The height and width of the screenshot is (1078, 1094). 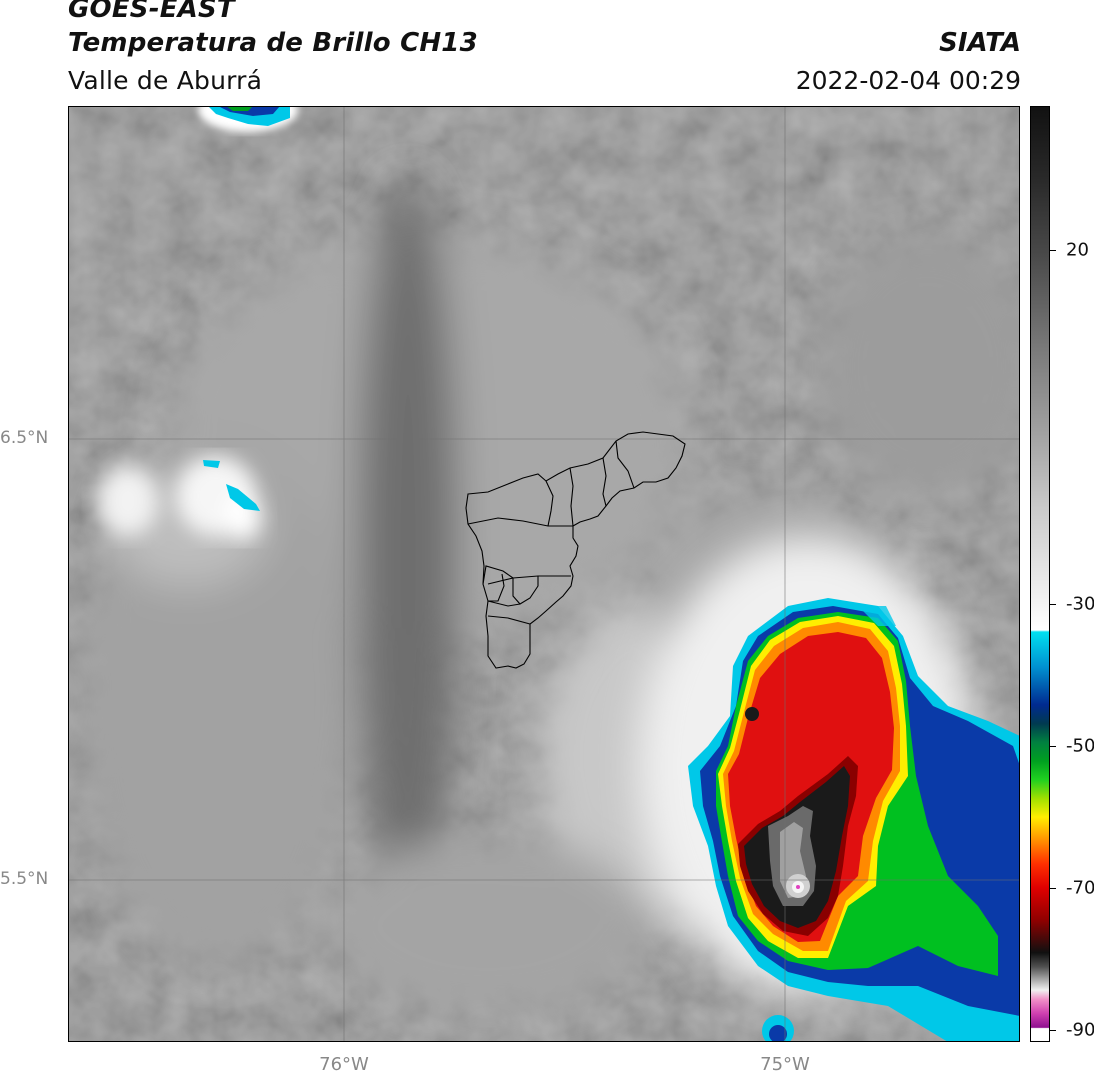 What do you see at coordinates (344, 1064) in the screenshot?
I see `lon-label-76: 76°W` at bounding box center [344, 1064].